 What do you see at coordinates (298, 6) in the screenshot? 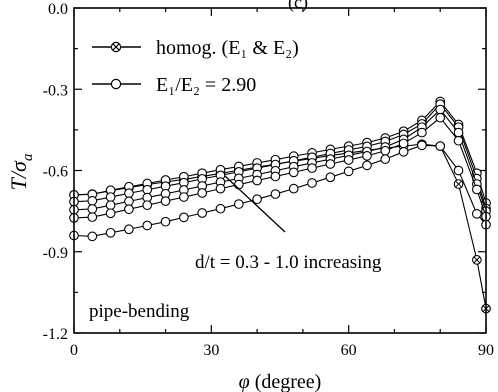
I see `panel-label: (c)` at bounding box center [298, 6].